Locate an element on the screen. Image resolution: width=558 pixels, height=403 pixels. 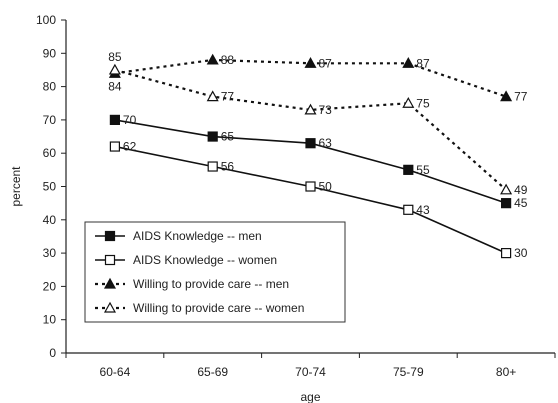
legend-label: AIDS Knowledge -- men is located at coordinates (197, 236).